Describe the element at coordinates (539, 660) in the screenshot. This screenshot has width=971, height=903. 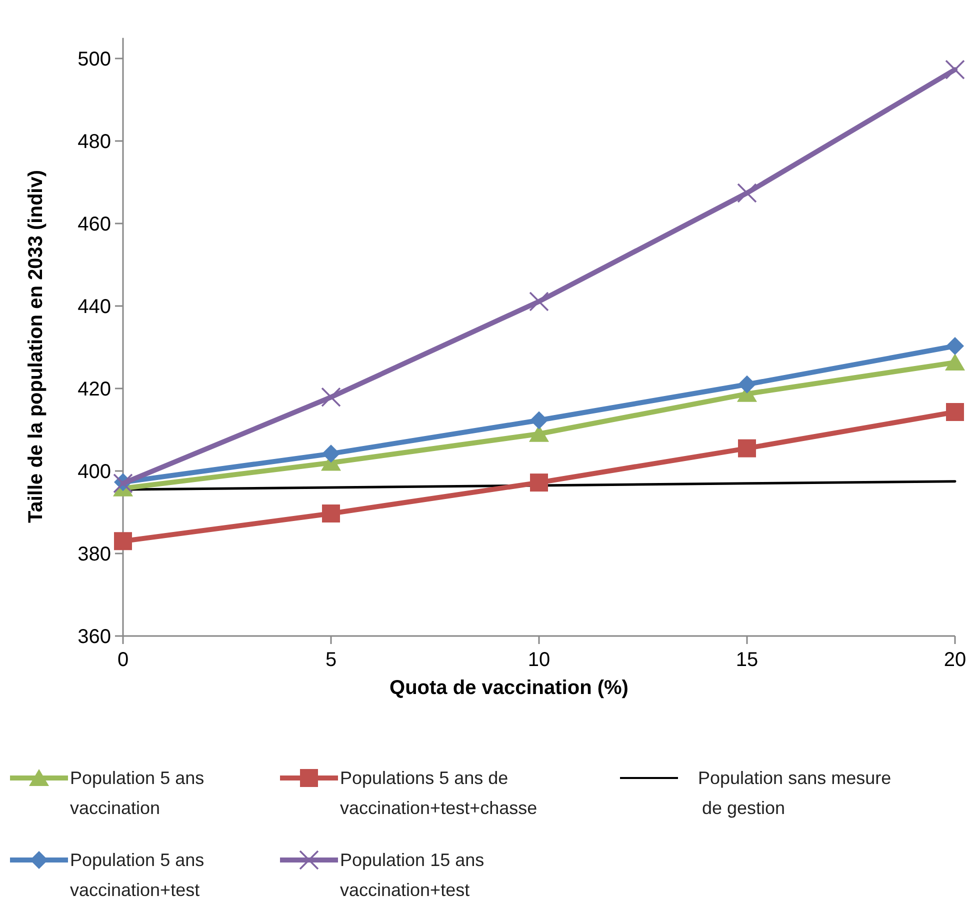
I see `x-tick-label: 10` at that location.